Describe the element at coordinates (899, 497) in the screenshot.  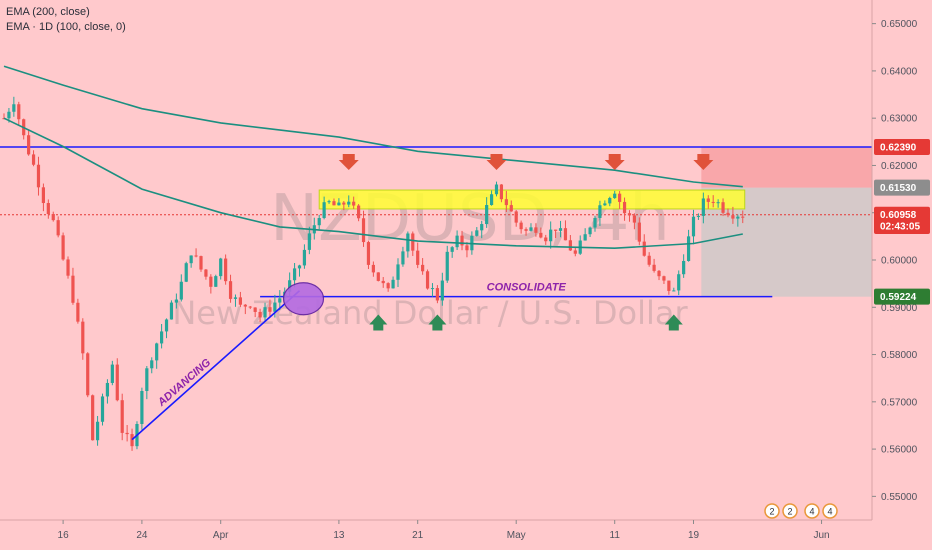
I see `y-tick-label: 0.55000` at that location.